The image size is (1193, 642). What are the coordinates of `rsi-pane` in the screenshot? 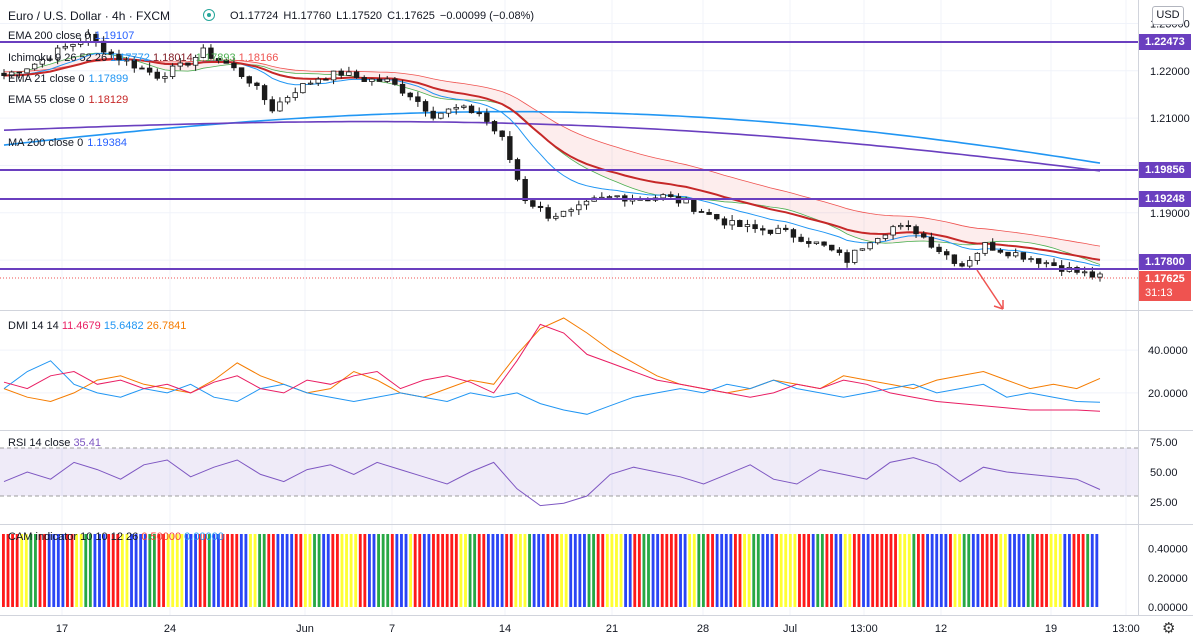 It's located at (569, 477).